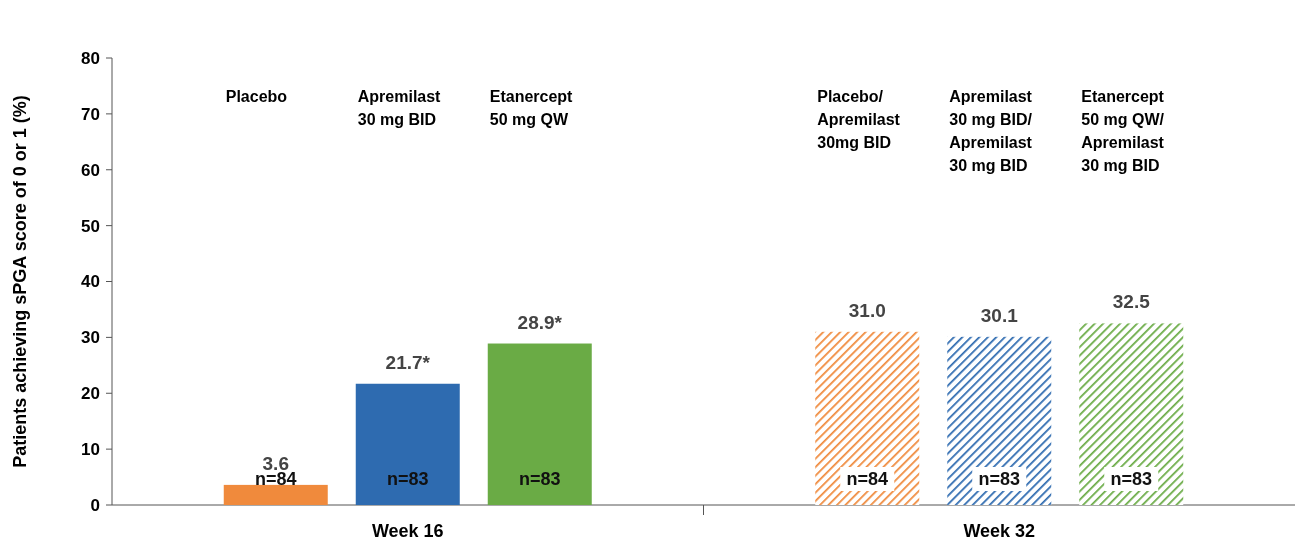  I want to click on y-tick-label: 50, so click(90, 226).